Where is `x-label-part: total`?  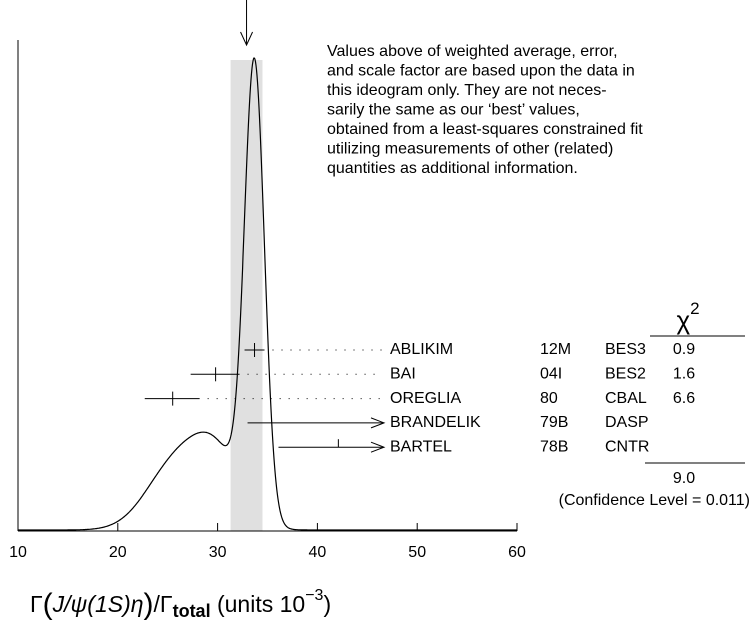 x-label-part: total is located at coordinates (192, 611).